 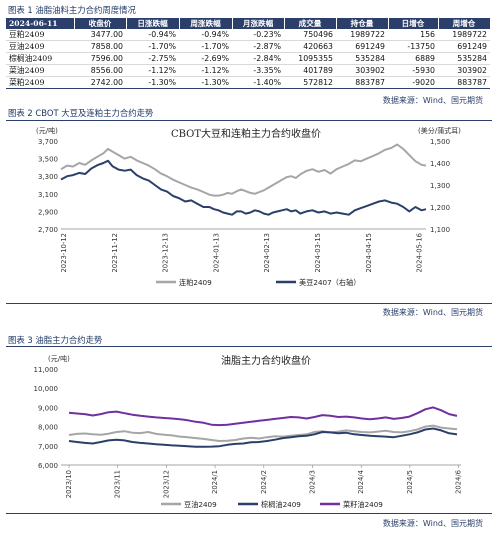 What do you see at coordinates (310, 58) in the screenshot?
I see `table-cell: 1095355` at bounding box center [310, 58].